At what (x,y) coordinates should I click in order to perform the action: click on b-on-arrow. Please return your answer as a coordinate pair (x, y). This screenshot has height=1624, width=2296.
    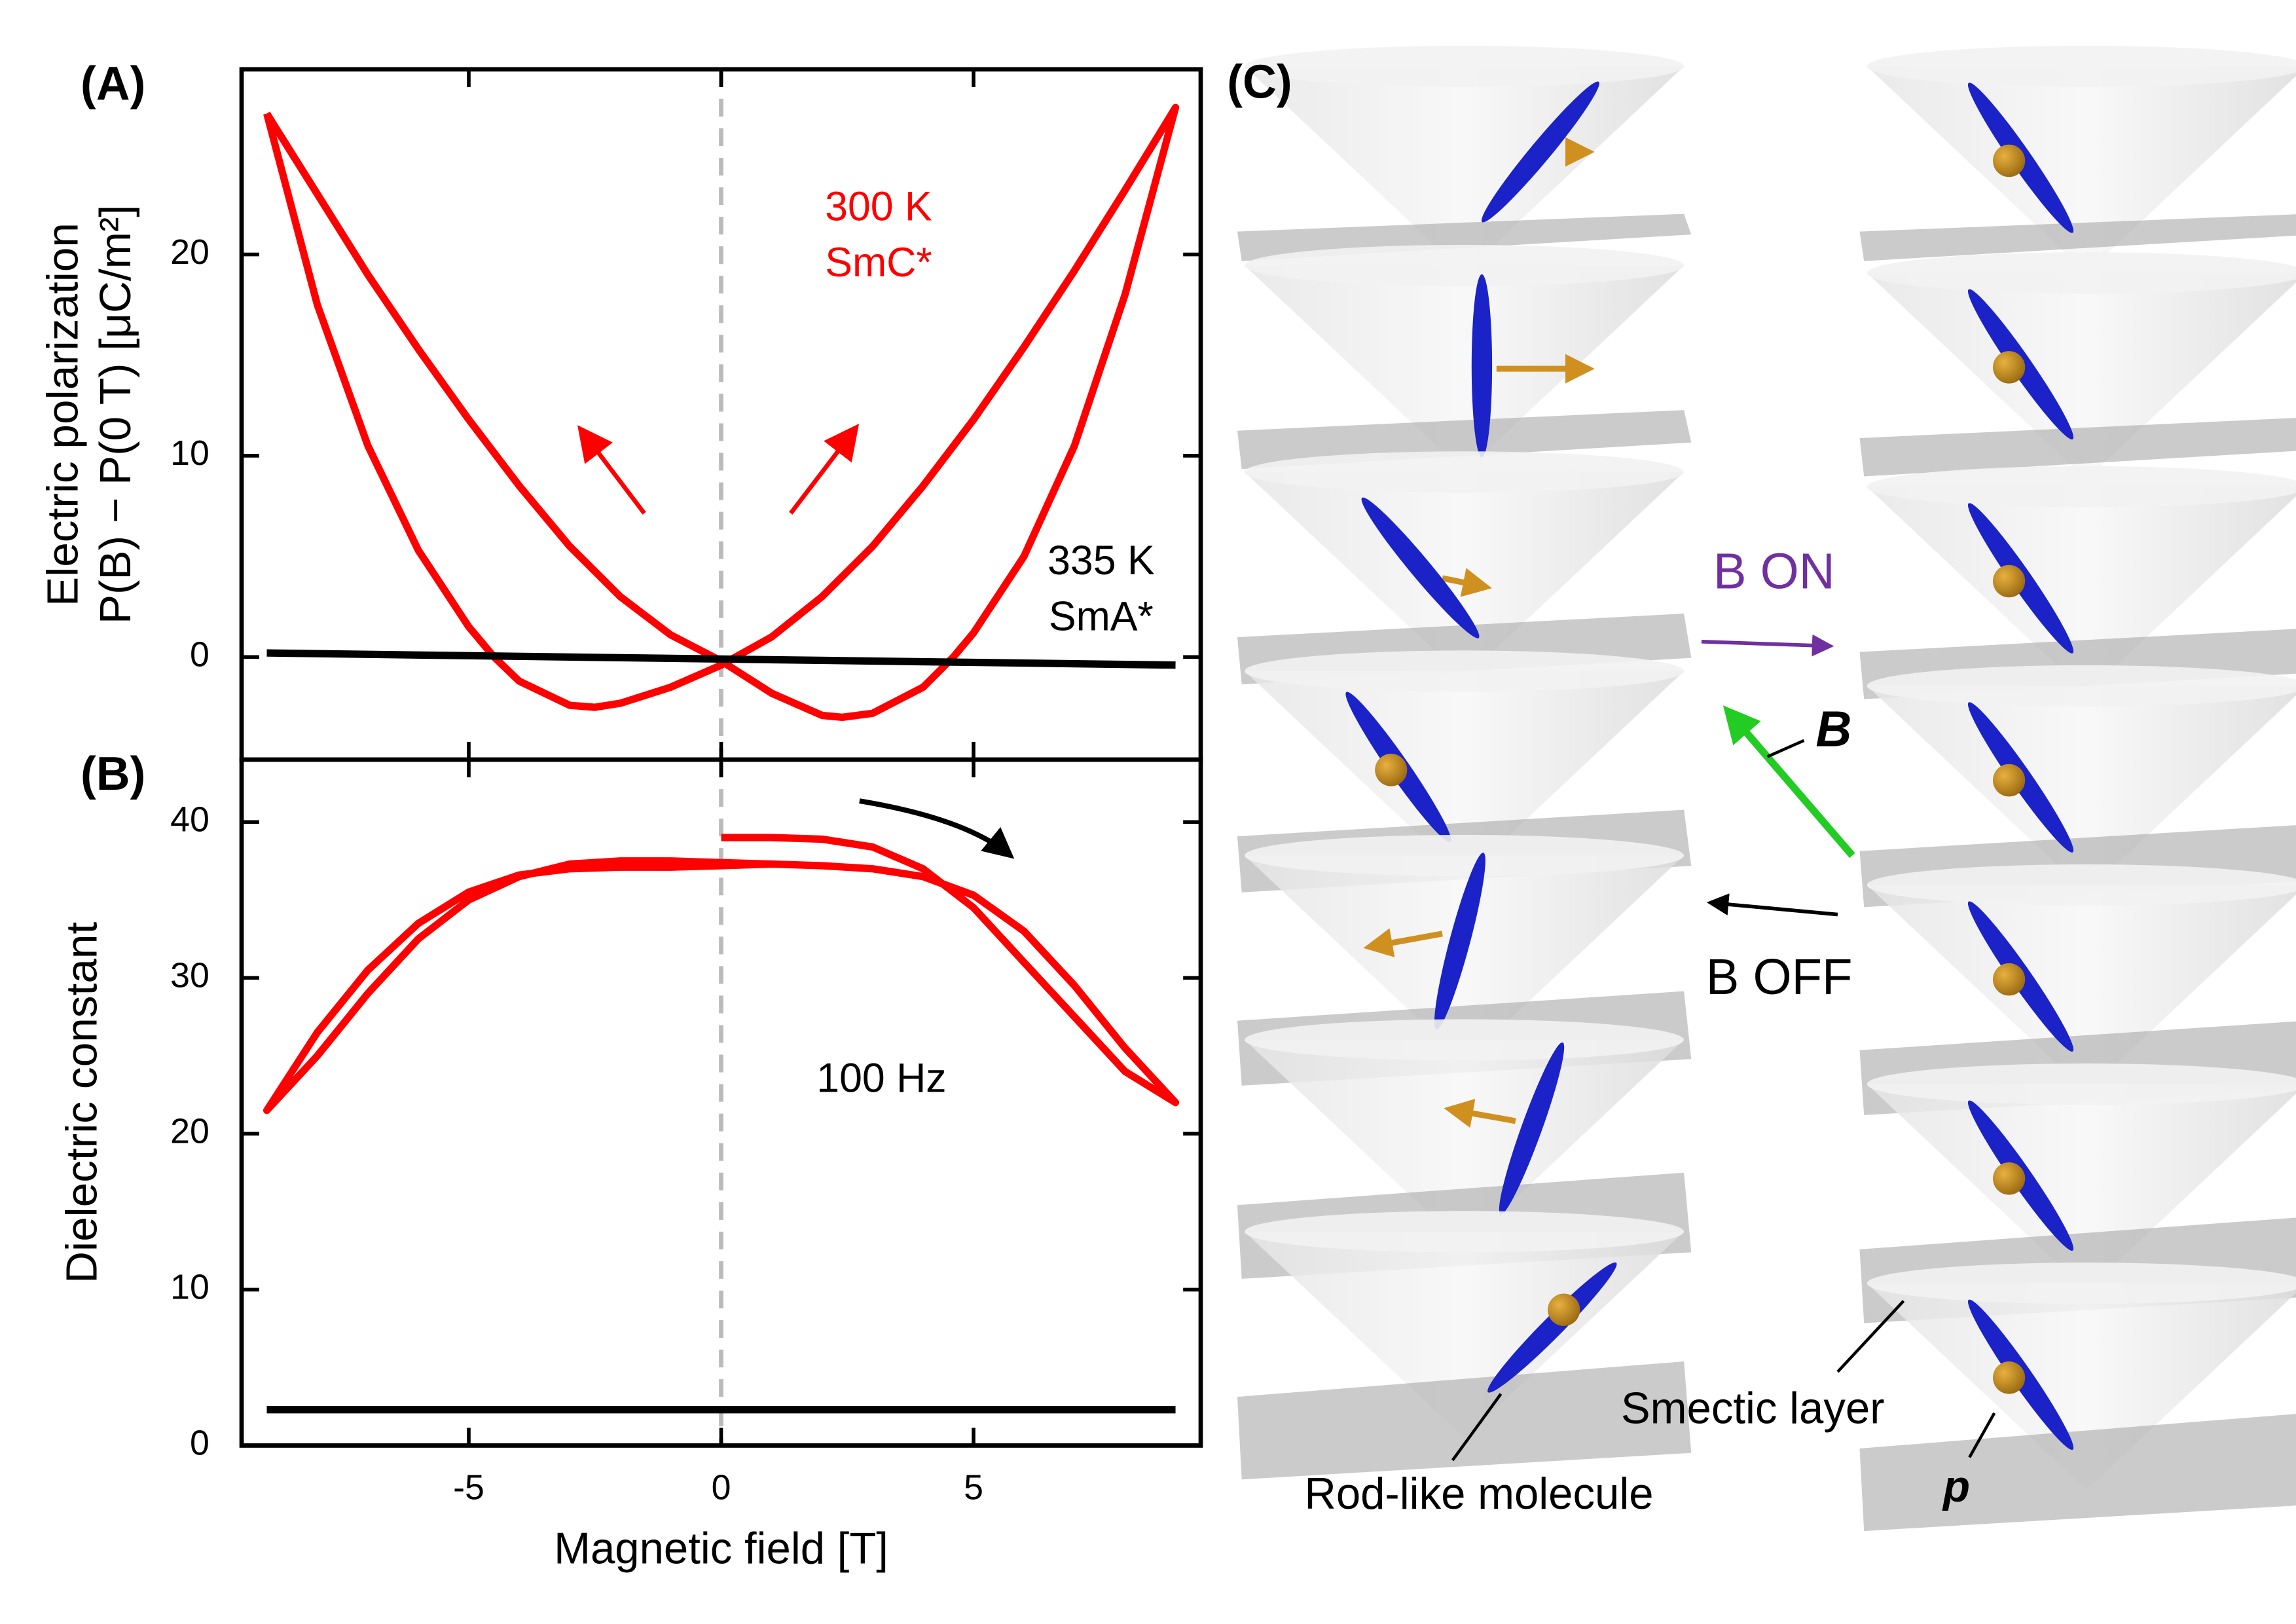
    Looking at the image, I should click on (1767, 645).